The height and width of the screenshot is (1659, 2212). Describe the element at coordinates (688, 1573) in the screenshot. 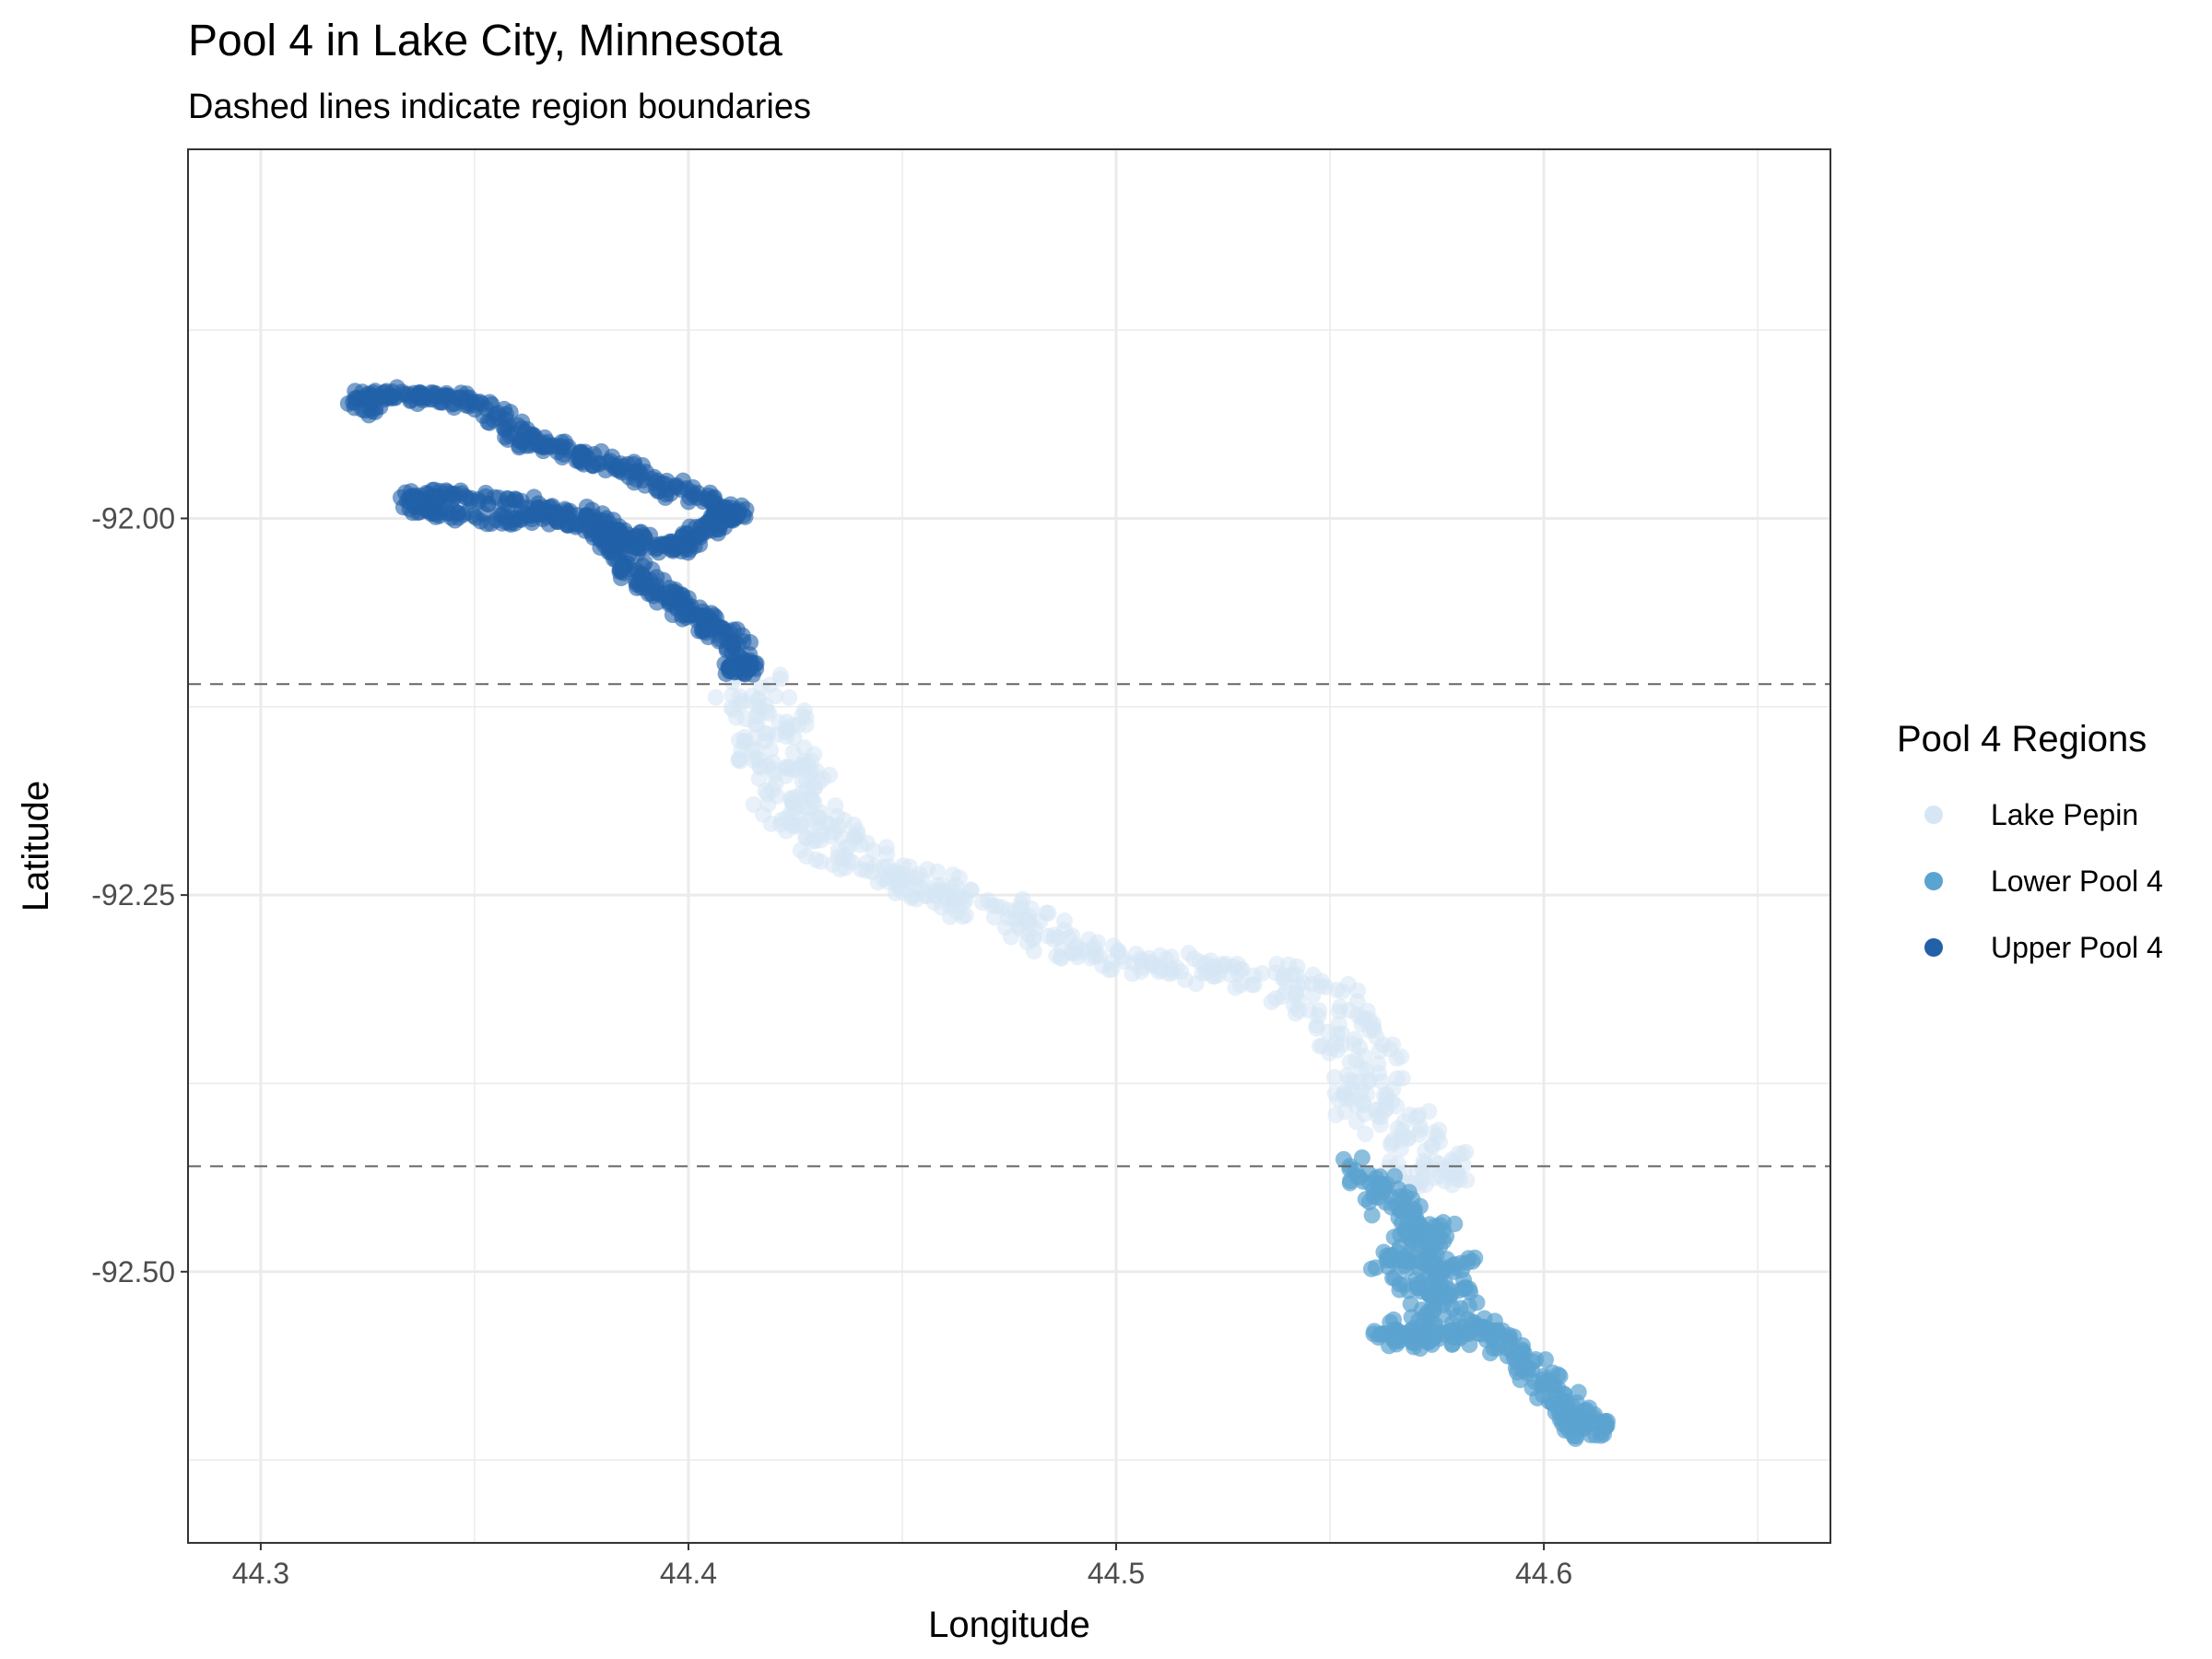

I see `x-tick-label: 44.4` at that location.